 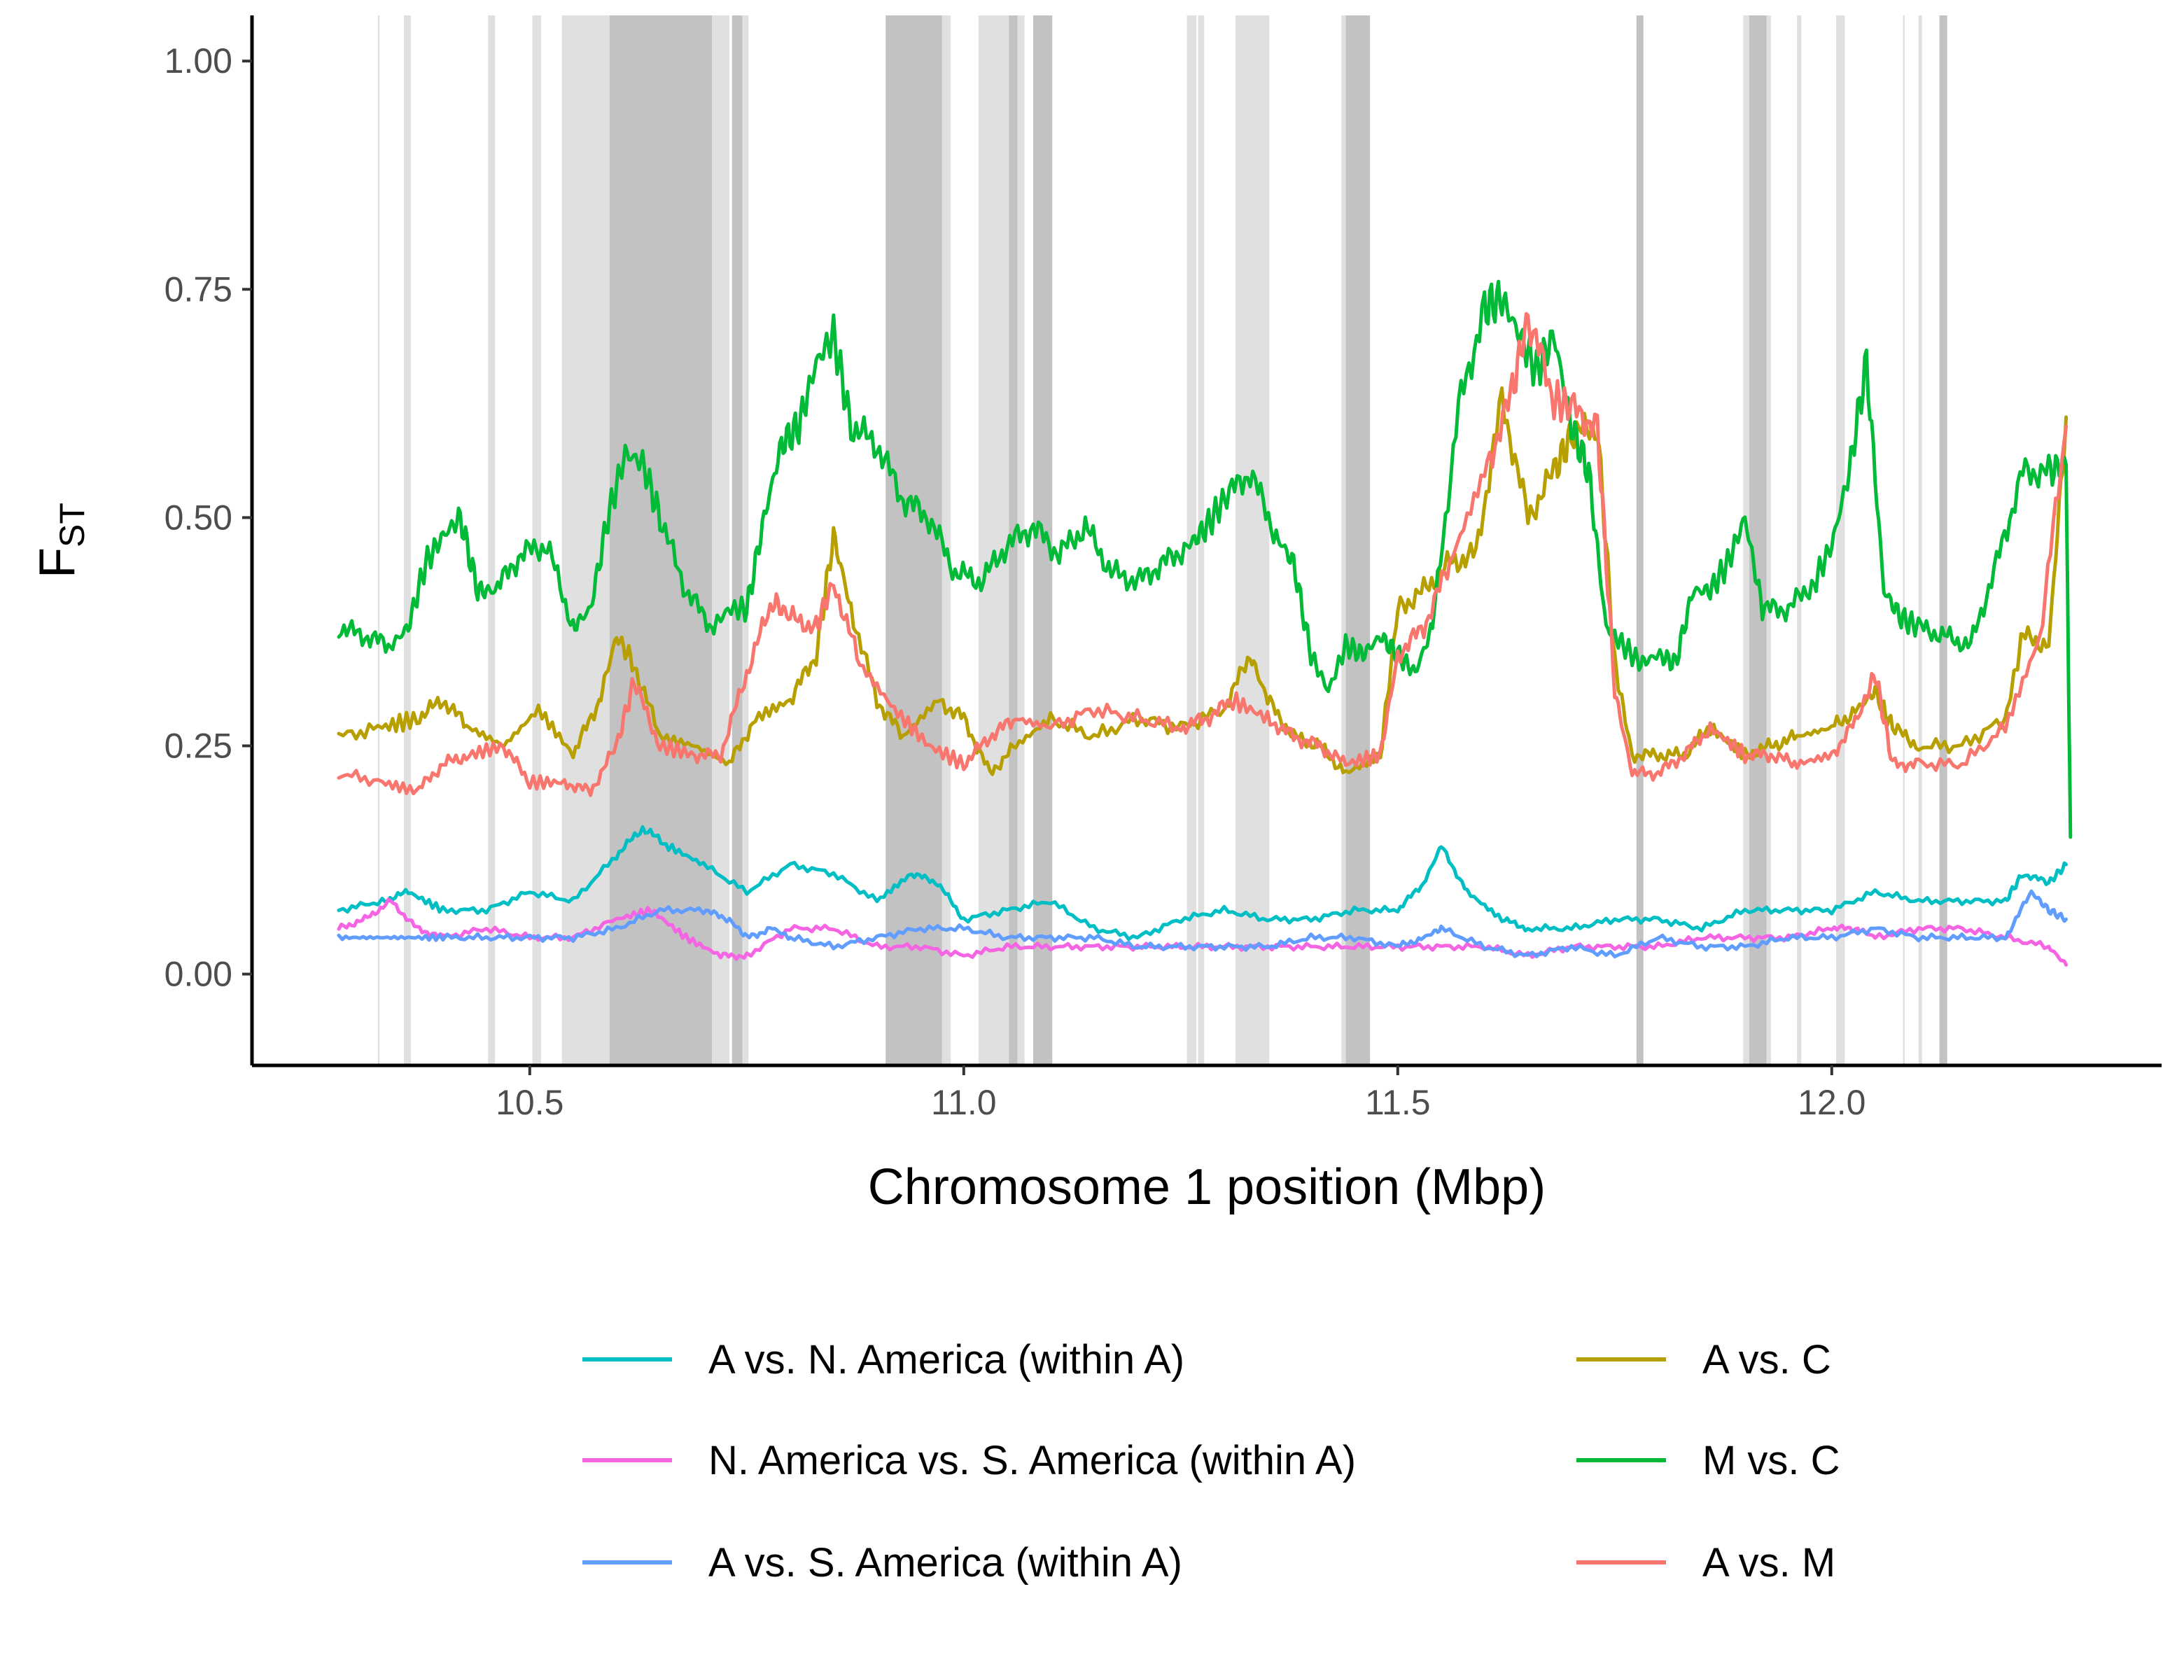 What do you see at coordinates (198, 517) in the screenshot?
I see `y-tick-label: 0.50` at bounding box center [198, 517].